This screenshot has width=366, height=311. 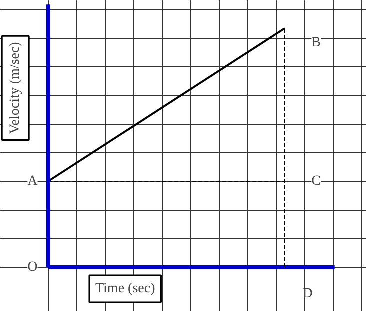 I want to click on x-axis-title: Time (sec), so click(x=125, y=289).